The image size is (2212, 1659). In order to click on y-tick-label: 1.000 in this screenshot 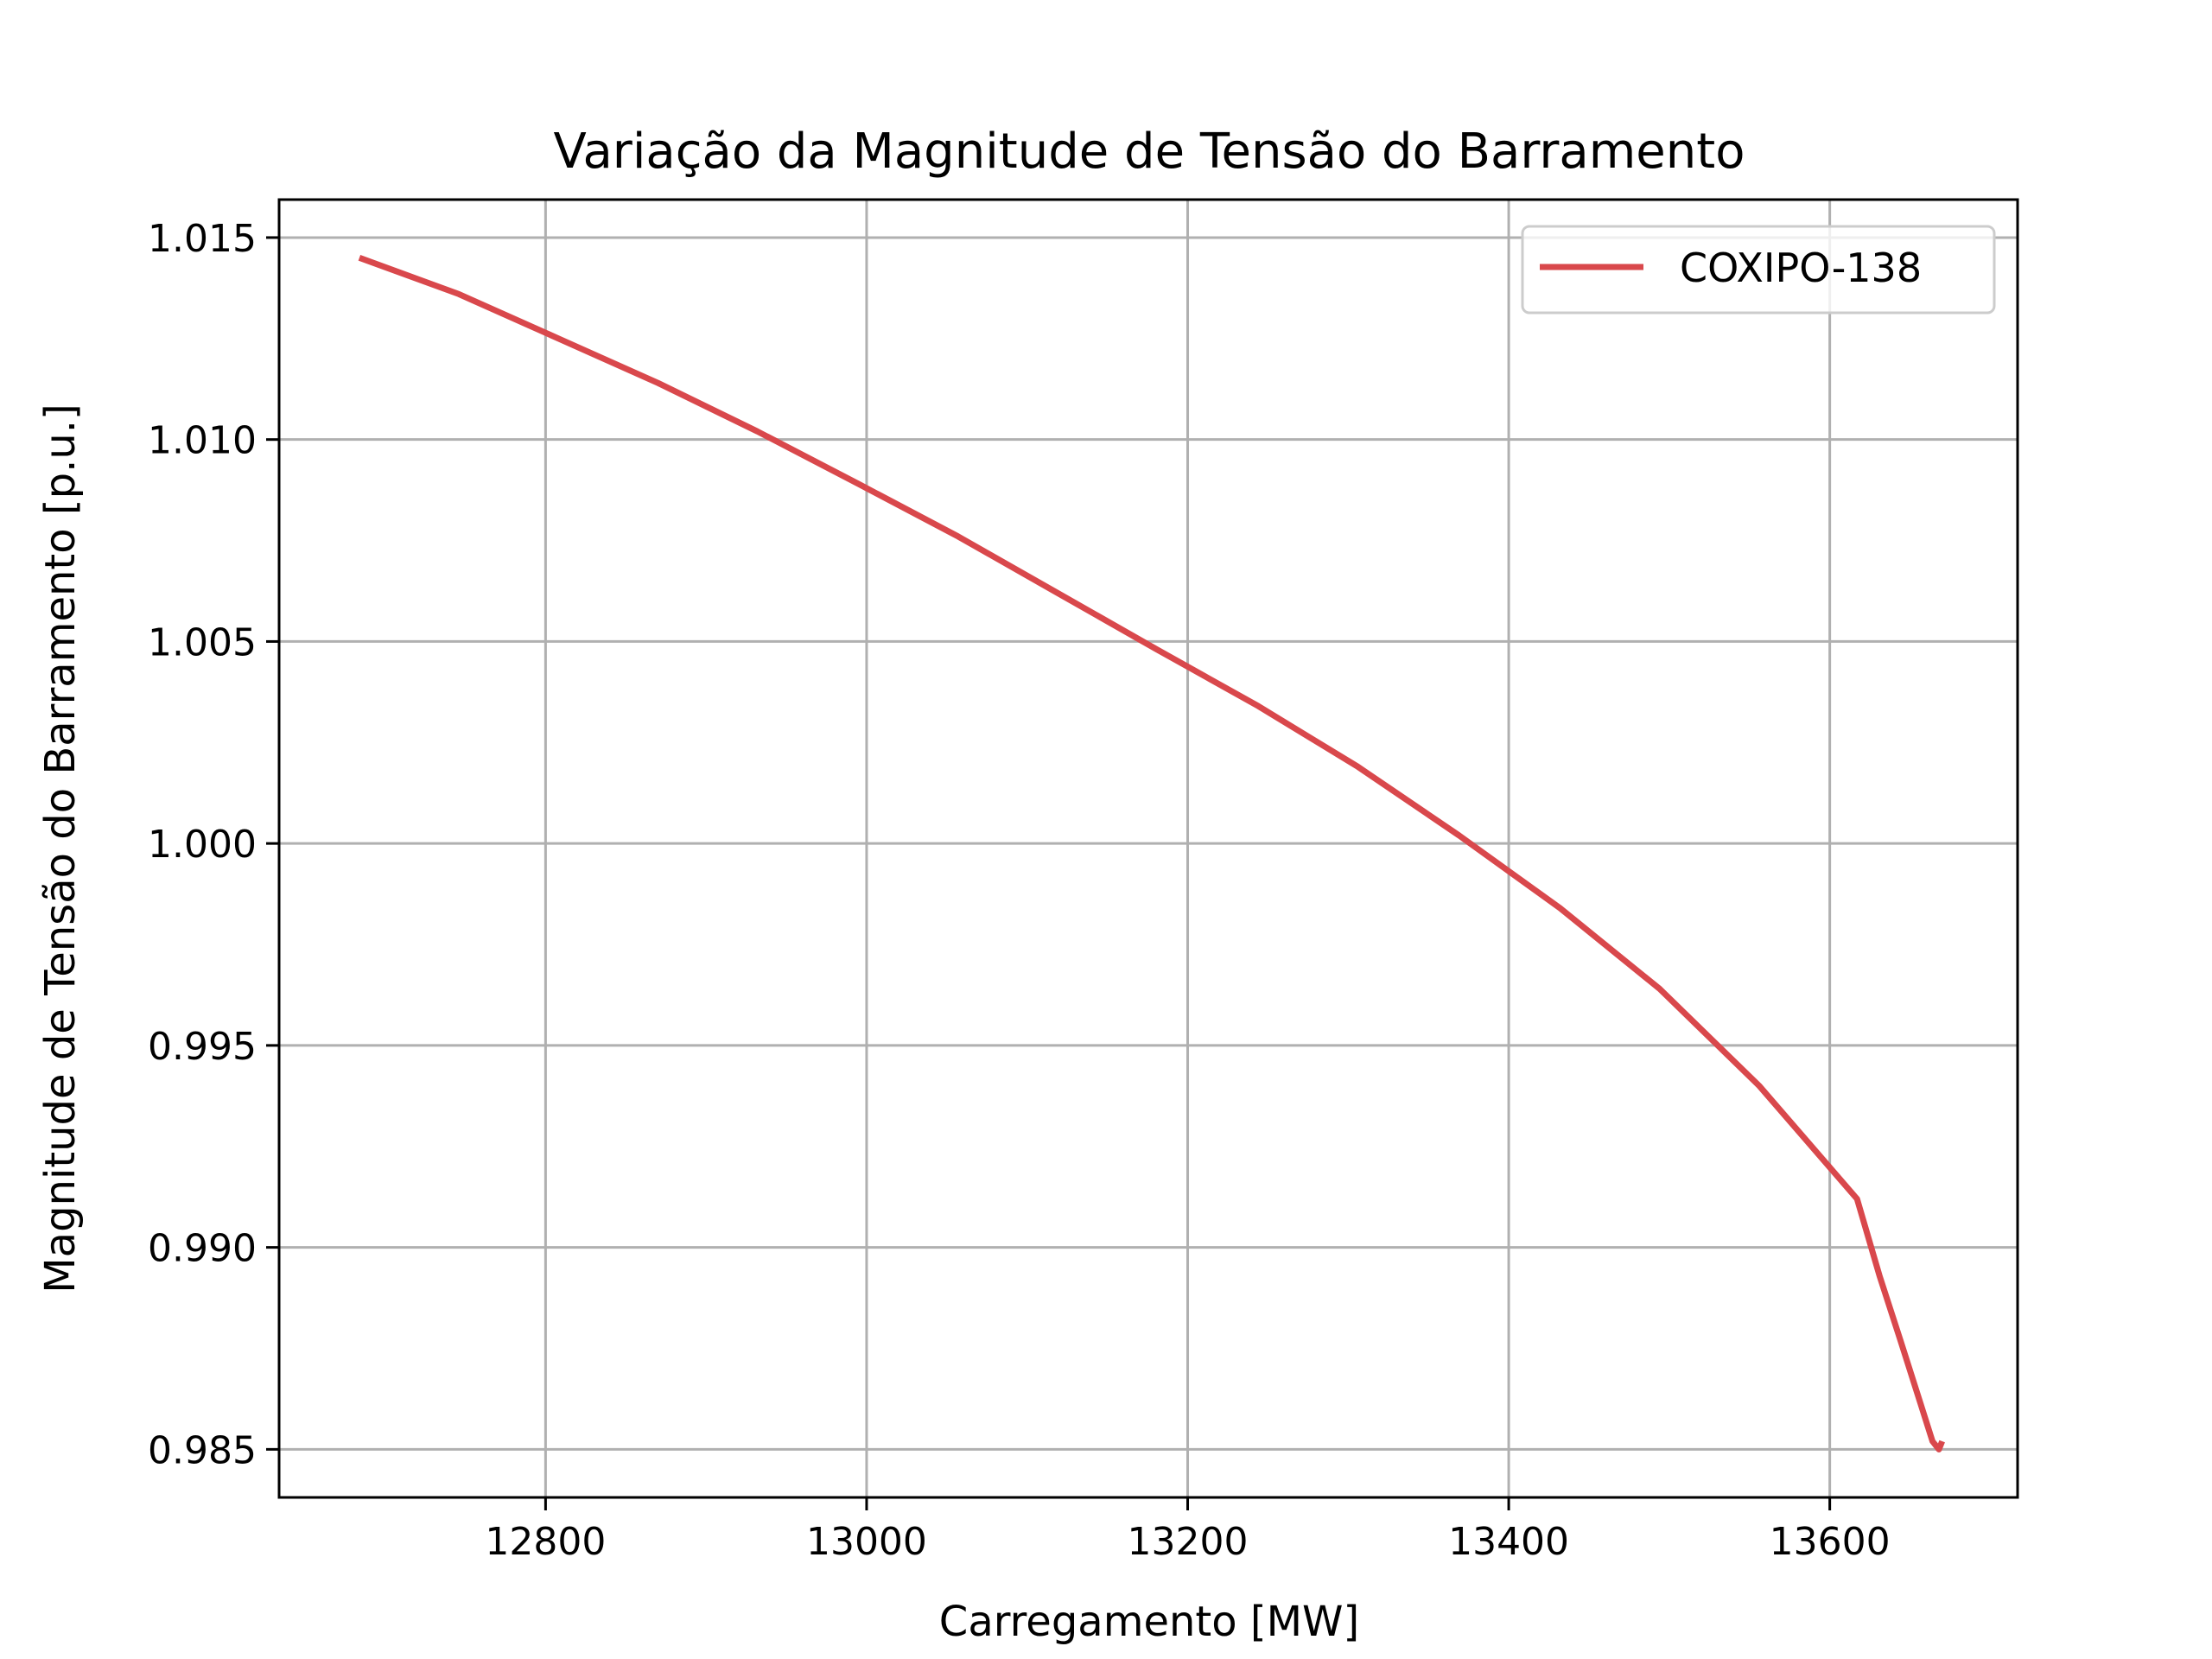, I will do `click(202, 845)`.